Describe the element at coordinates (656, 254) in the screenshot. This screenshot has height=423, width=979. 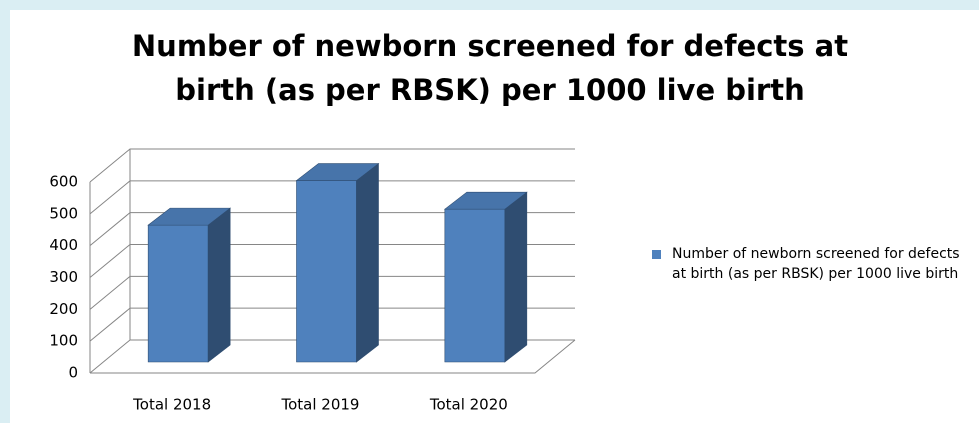
I see `legend-swatch` at that location.